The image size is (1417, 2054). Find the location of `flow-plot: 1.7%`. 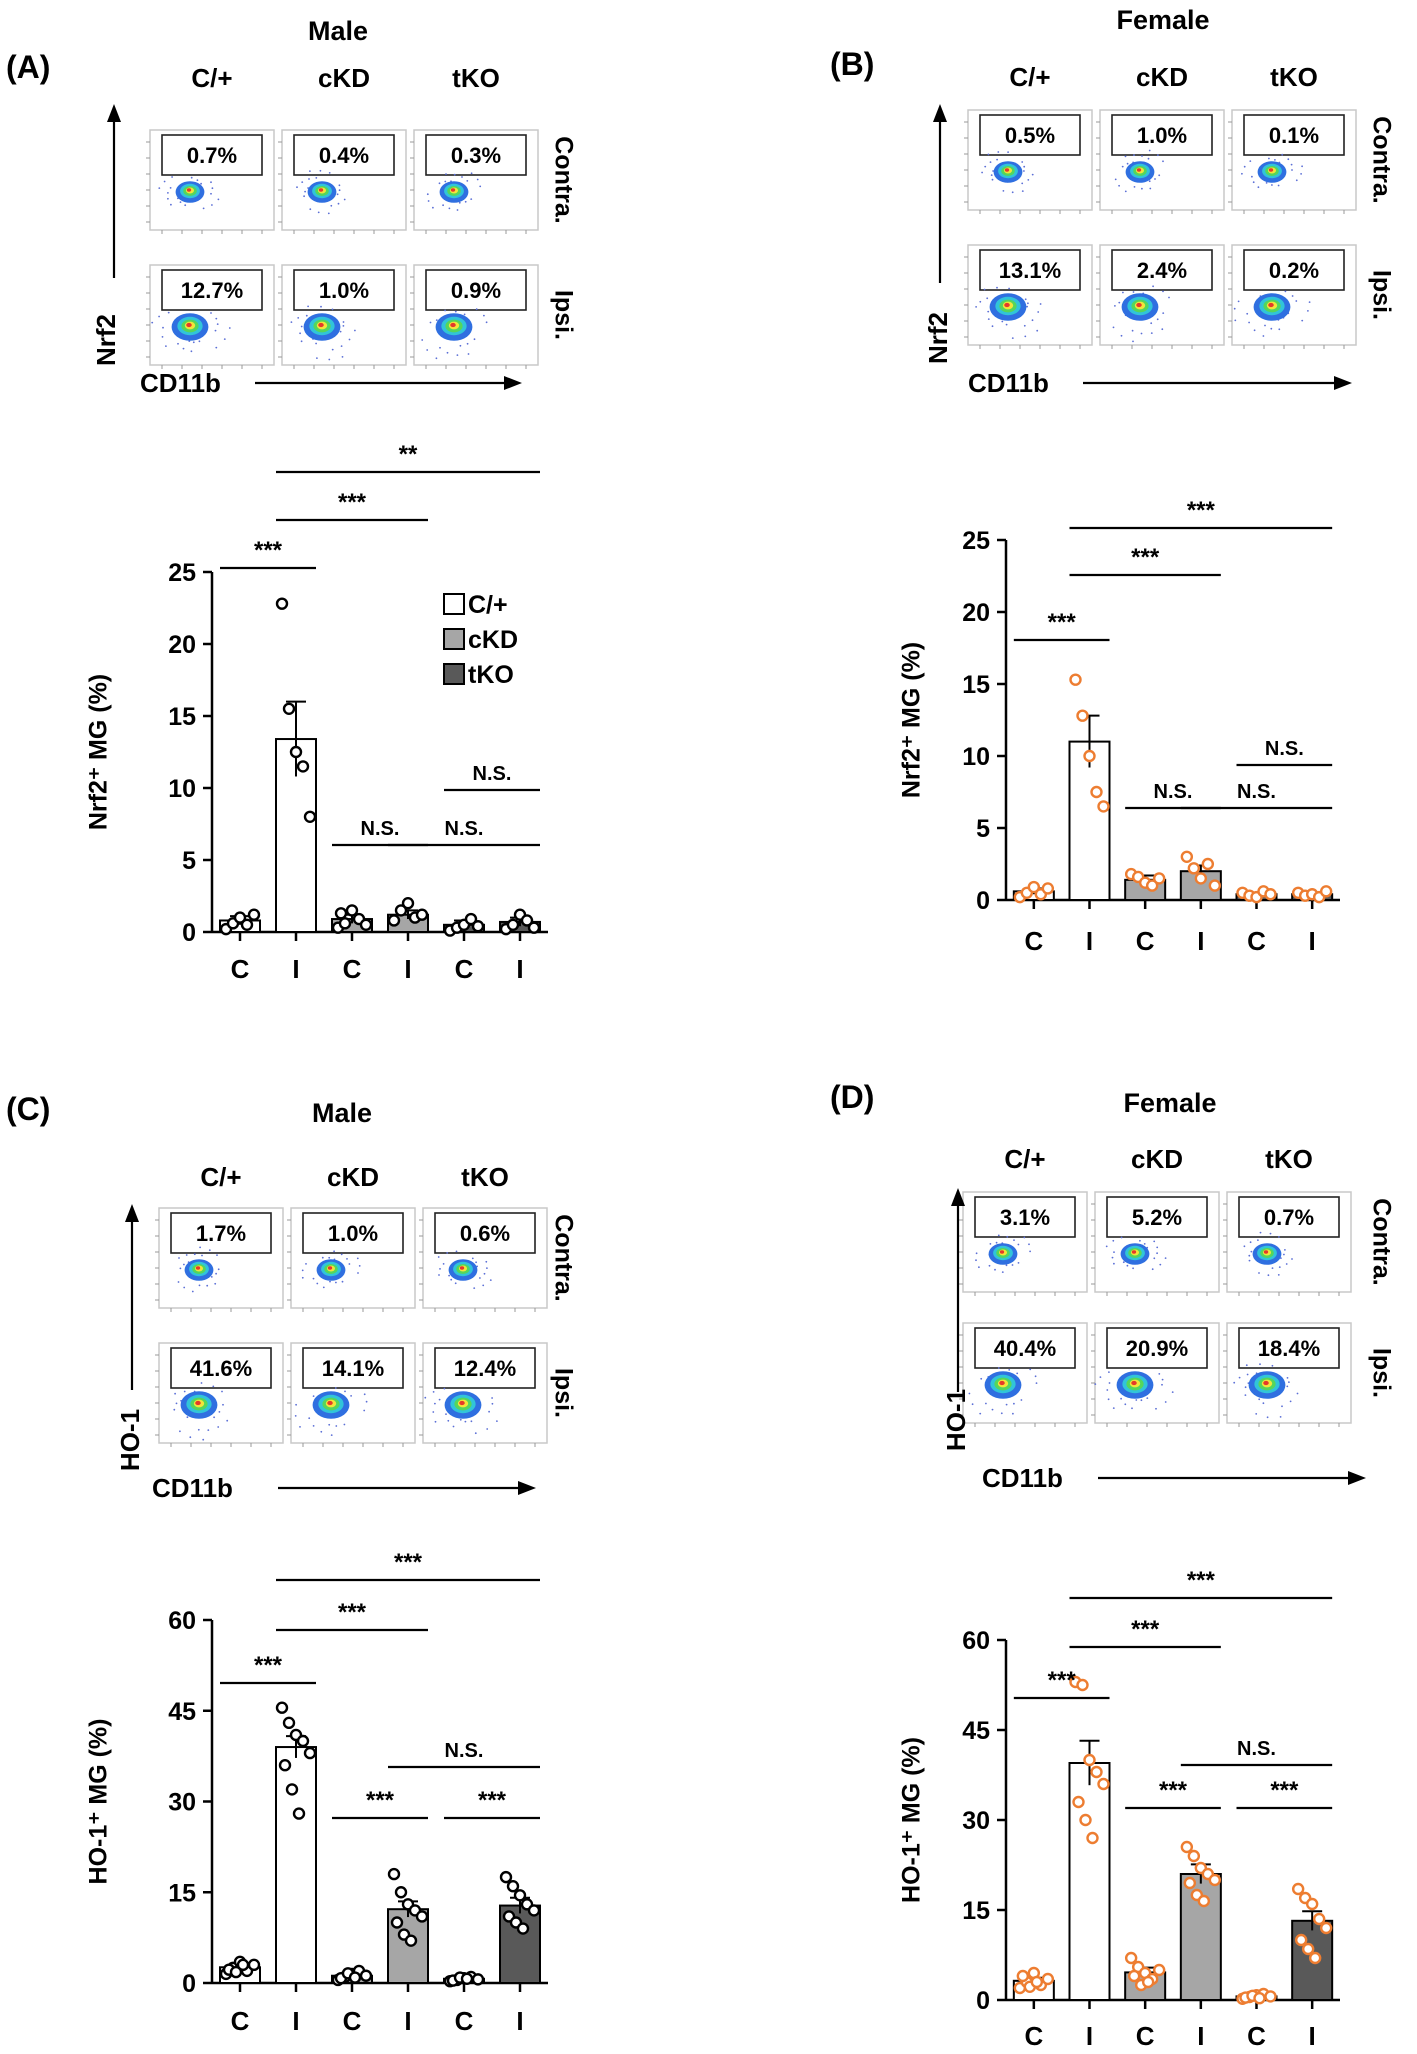

flow-plot: 1.7% is located at coordinates (219, 1259).